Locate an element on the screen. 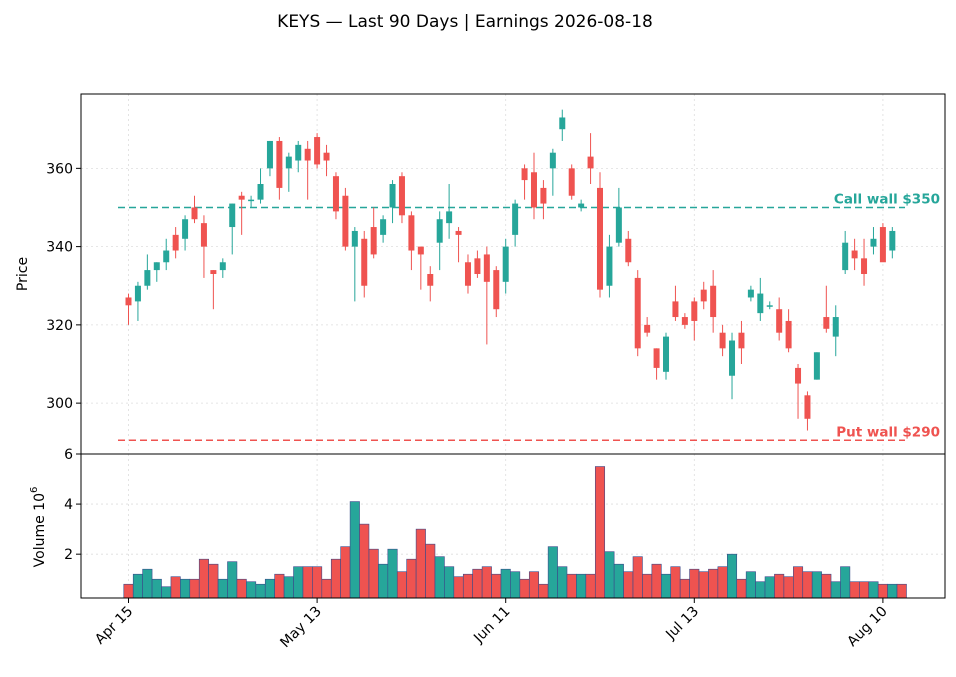  x-tick-label: Jun 11 is located at coordinates (491, 625).